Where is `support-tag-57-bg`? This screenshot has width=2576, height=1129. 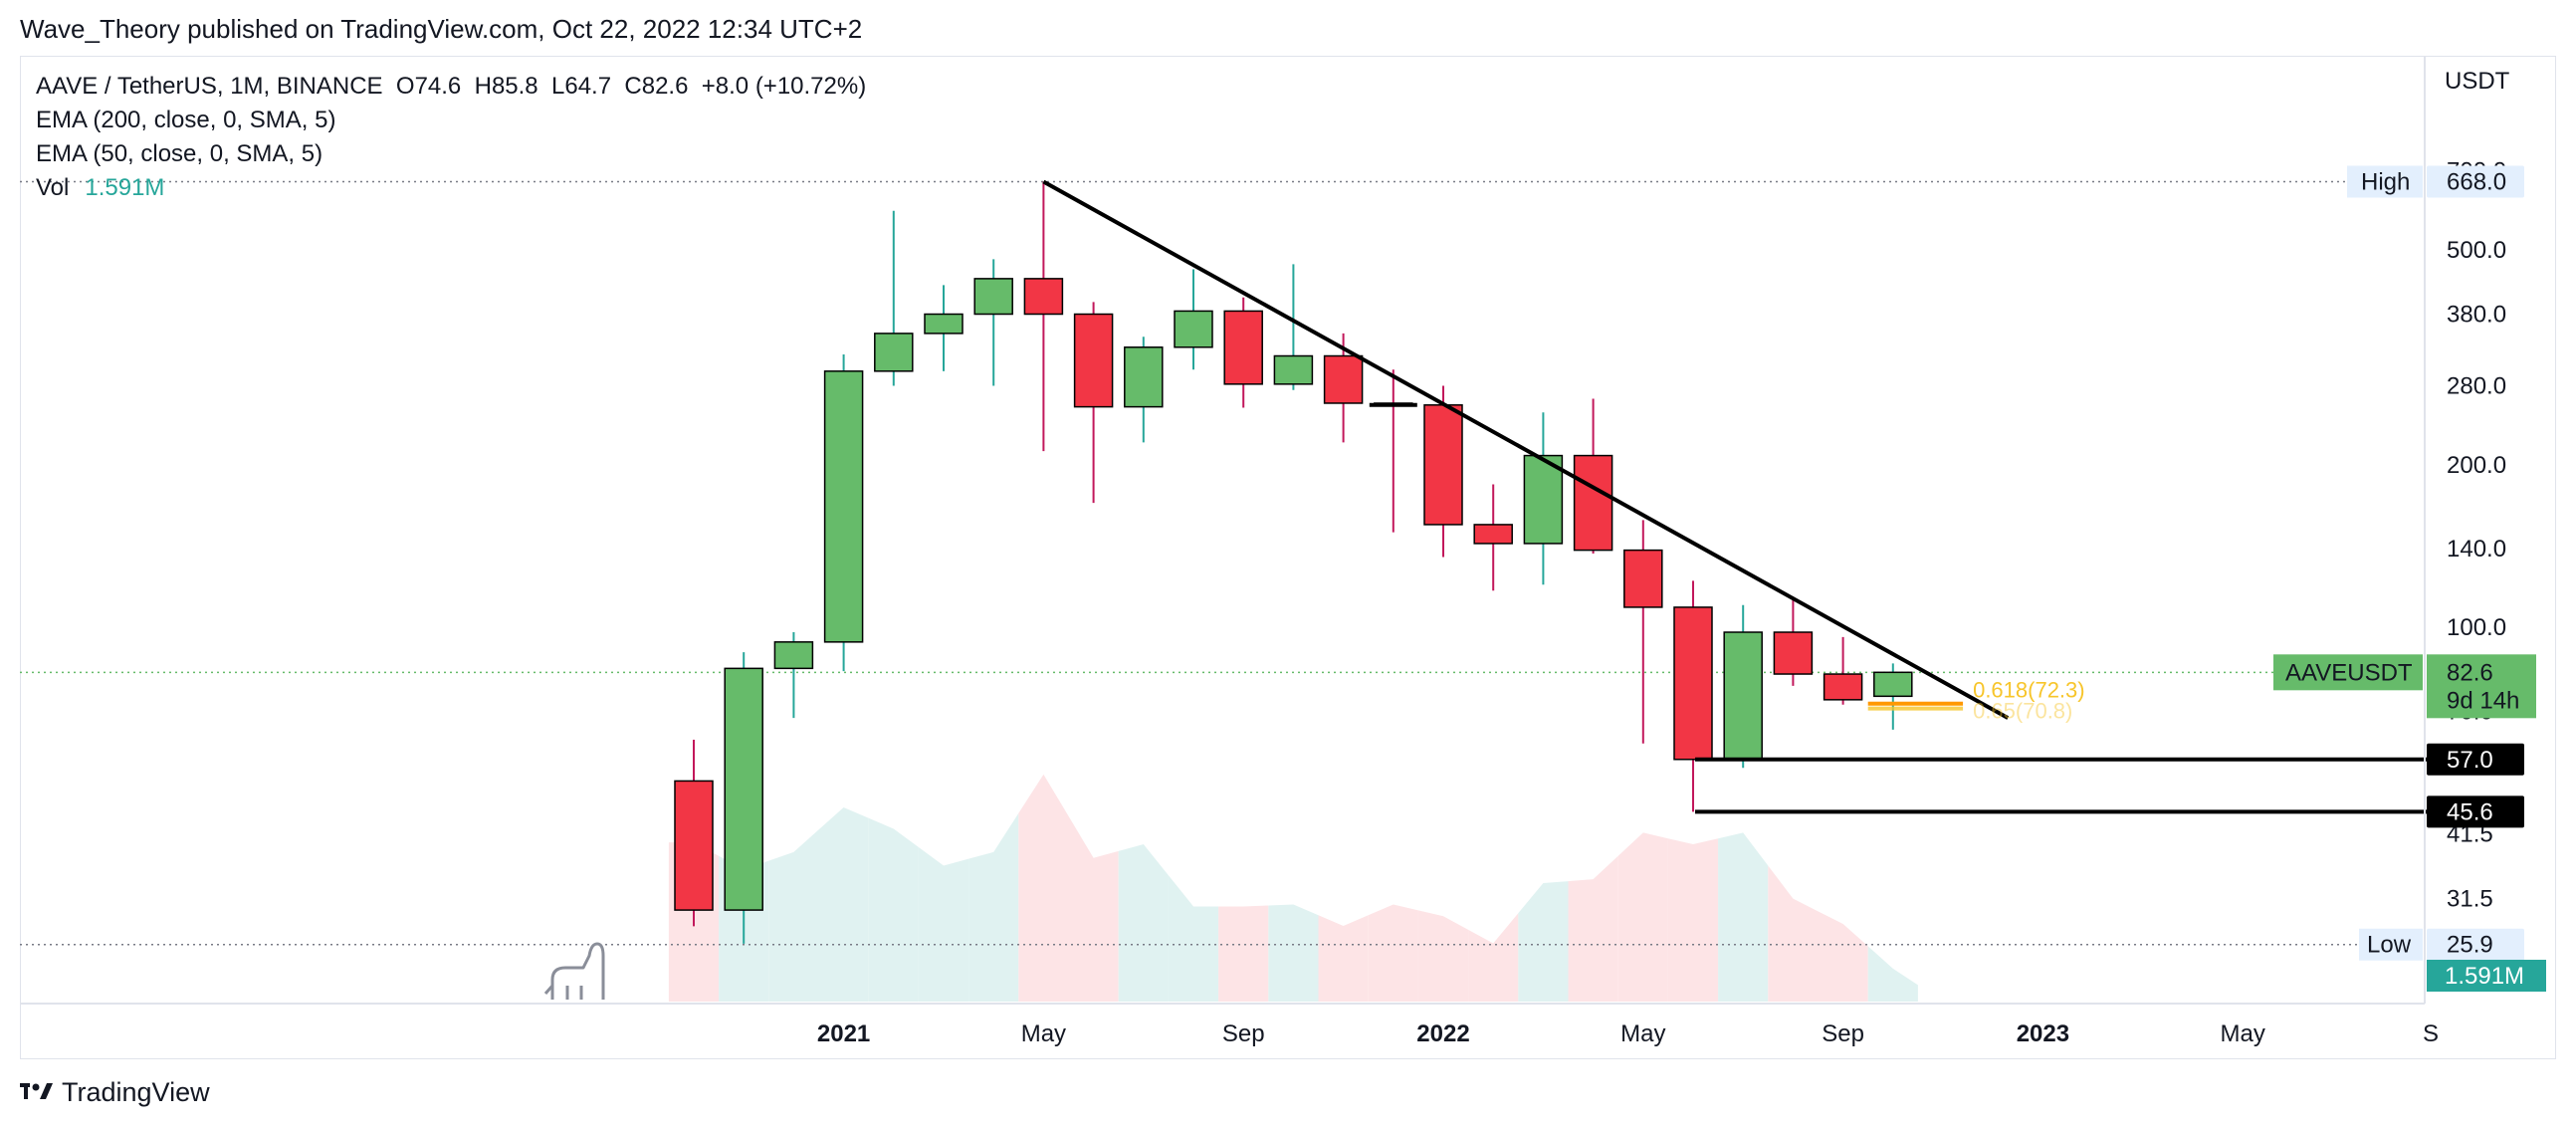 support-tag-57-bg is located at coordinates (2475, 760).